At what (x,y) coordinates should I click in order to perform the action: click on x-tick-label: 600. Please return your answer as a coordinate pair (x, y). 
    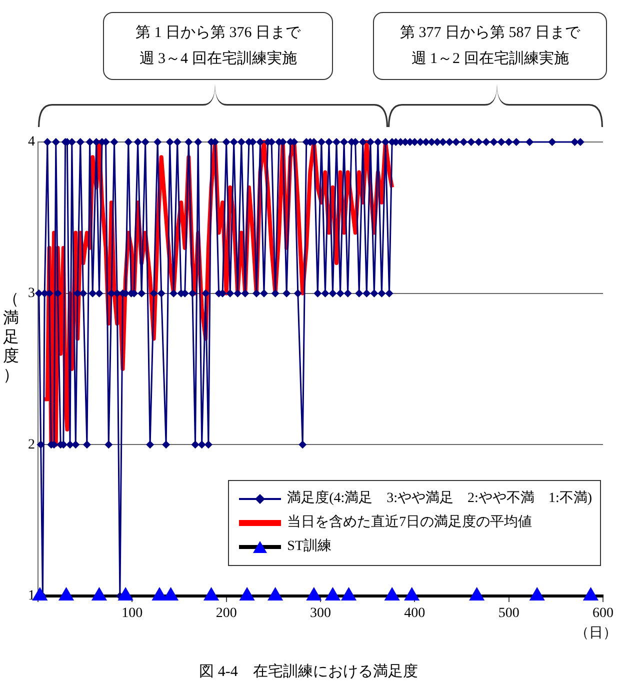
    Looking at the image, I should click on (603, 614).